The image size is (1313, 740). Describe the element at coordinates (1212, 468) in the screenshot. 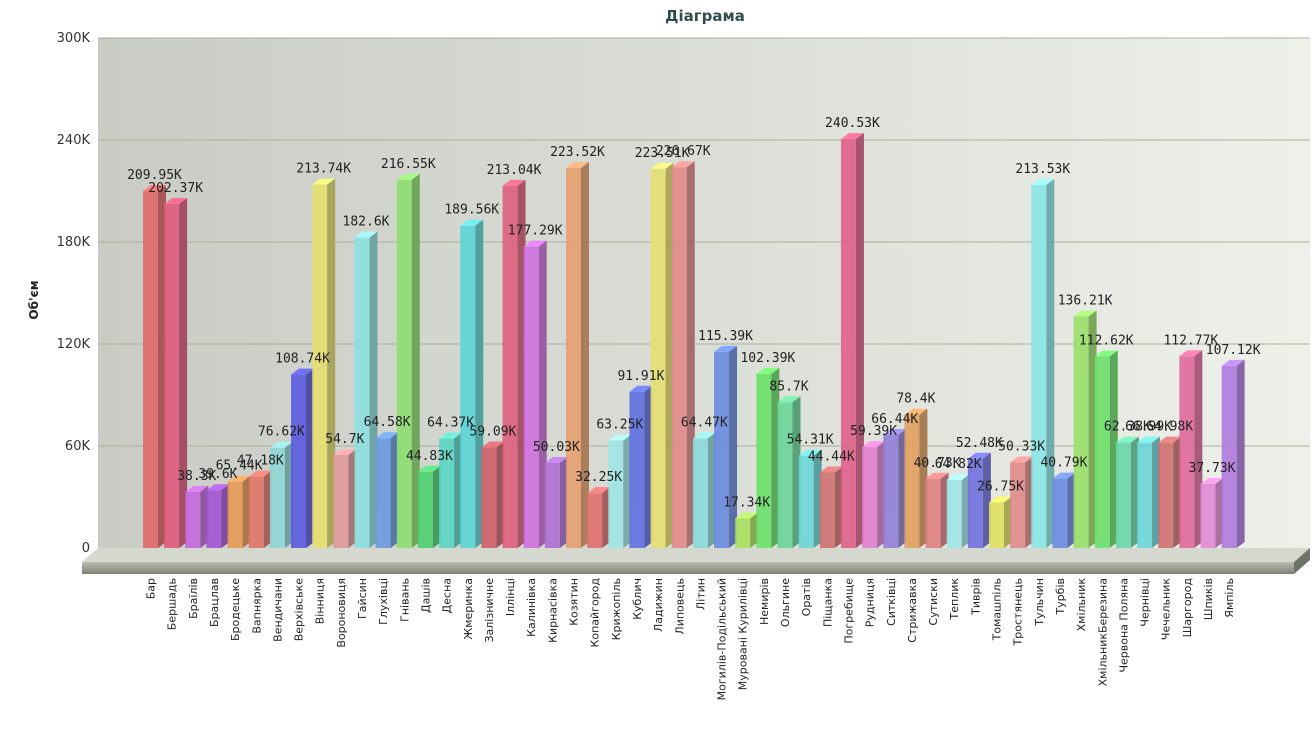

I see `data-label: 37.73K` at that location.